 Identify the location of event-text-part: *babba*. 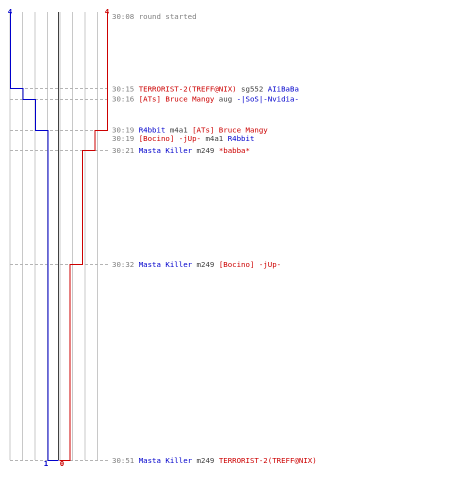
(234, 150).